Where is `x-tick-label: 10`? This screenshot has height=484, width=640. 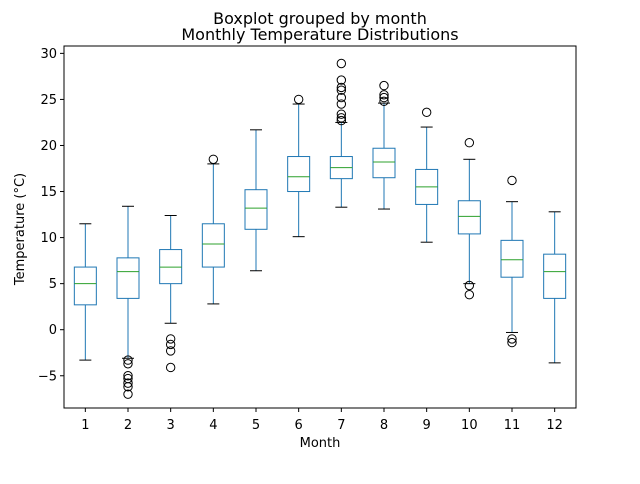 x-tick-label: 10 is located at coordinates (469, 425).